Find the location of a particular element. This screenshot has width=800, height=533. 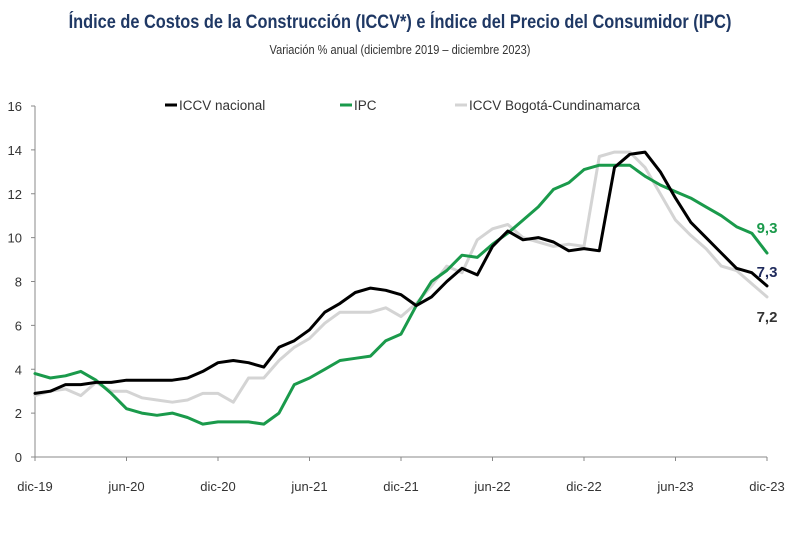

end-value-label: 7,2 is located at coordinates (767, 317).